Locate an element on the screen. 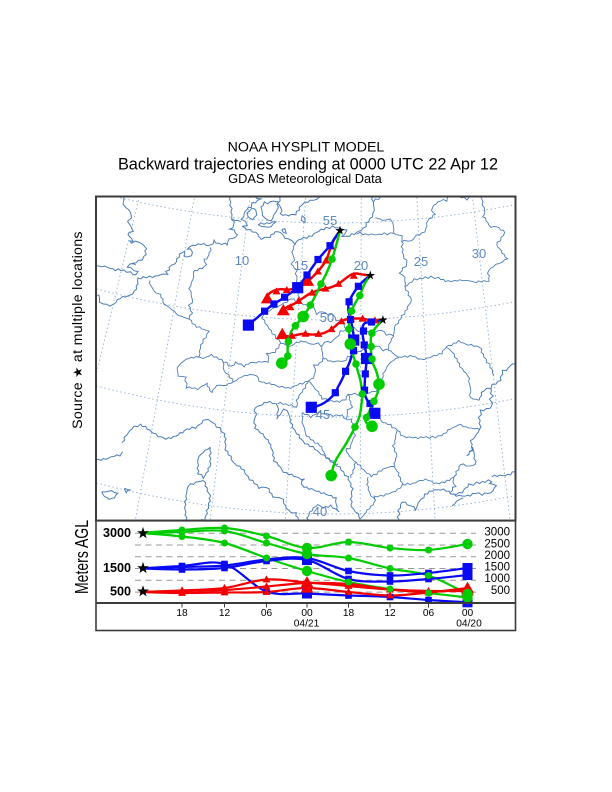 This screenshot has height=792, width=612. svg-text: 2500 is located at coordinates (497, 544).